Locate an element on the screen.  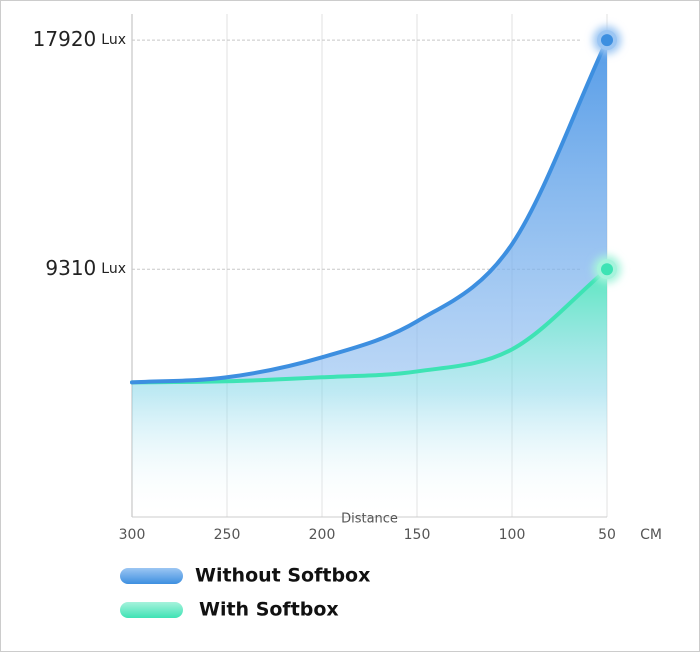
y-tick-label: 9310 Lux is located at coordinates (85, 268).